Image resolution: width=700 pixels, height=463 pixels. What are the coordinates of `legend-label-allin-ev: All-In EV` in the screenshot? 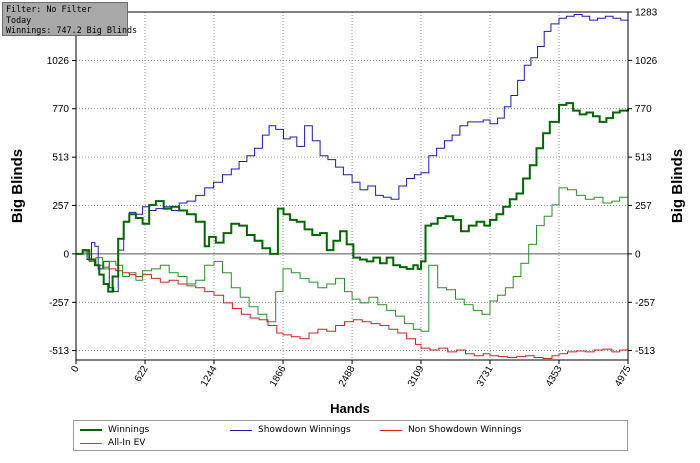 It's located at (127, 443).